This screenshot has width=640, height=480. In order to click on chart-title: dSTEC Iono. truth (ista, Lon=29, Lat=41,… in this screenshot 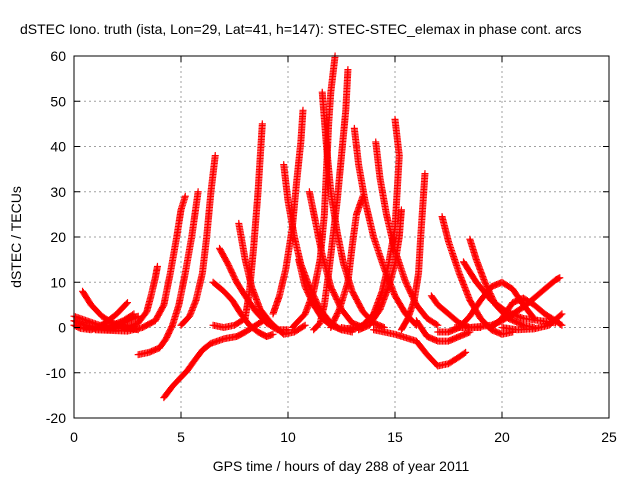, I will do `click(300, 29)`.